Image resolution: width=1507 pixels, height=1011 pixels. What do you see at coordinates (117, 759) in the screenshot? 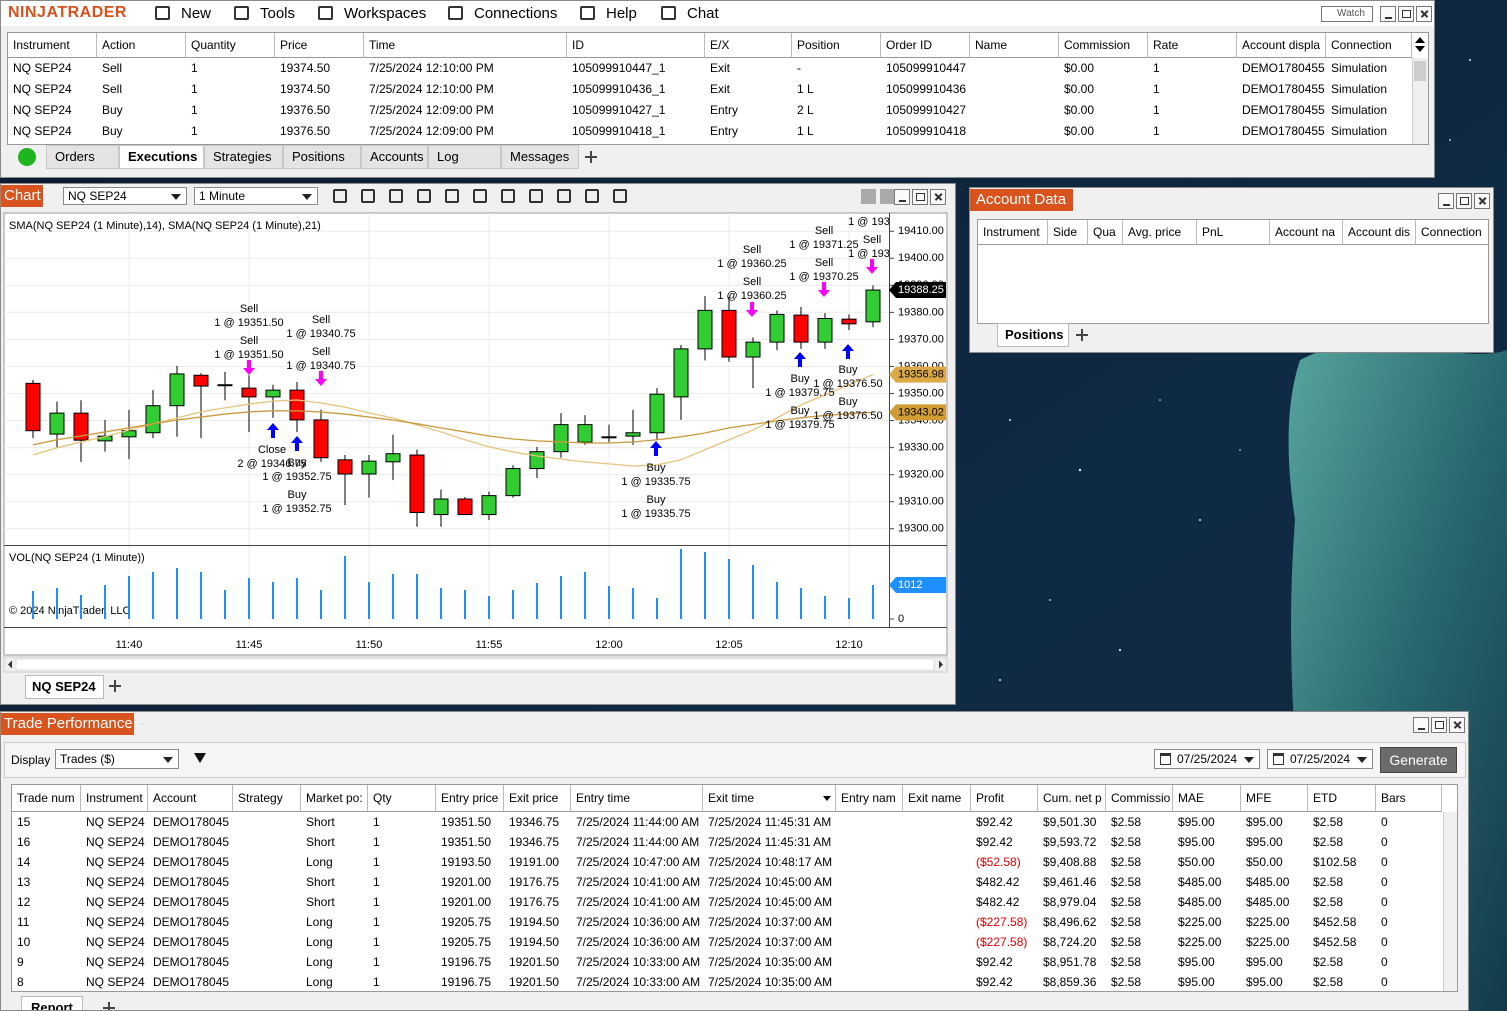
I see `display-selector: Trades ($)` at bounding box center [117, 759].